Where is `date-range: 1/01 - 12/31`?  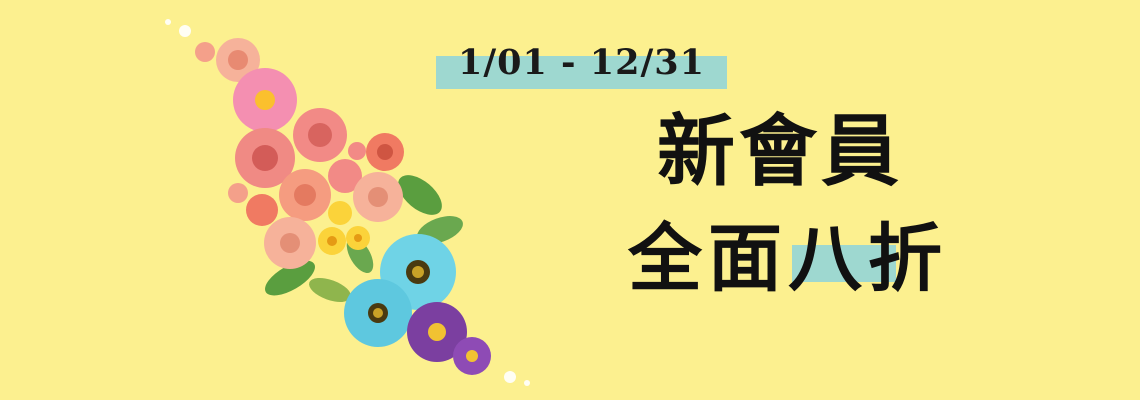 date-range: 1/01 - 12/31 is located at coordinates (581, 62).